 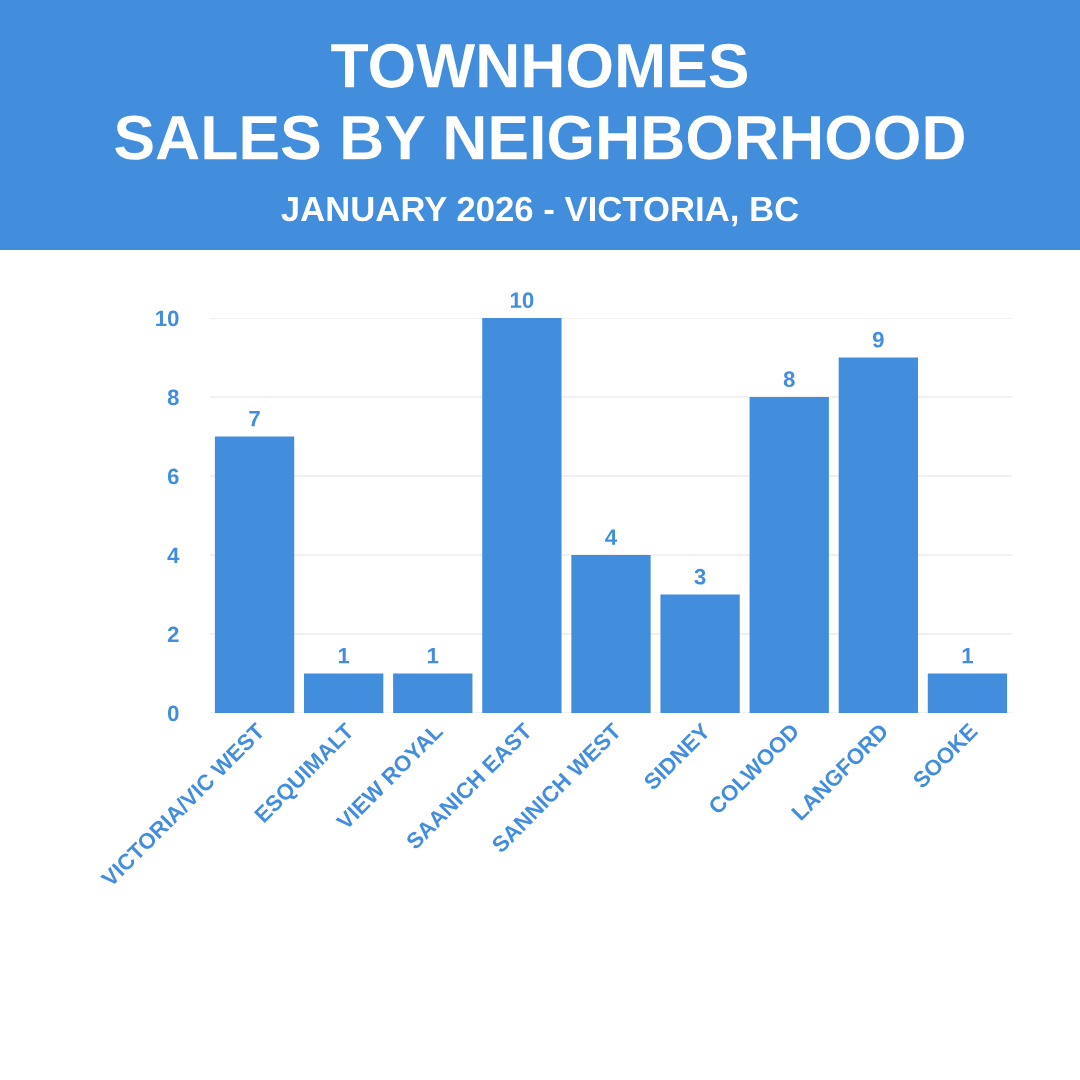 I want to click on chart-subtitle: JANUARY 2026 - VICTORIA, BC, so click(x=540, y=211).